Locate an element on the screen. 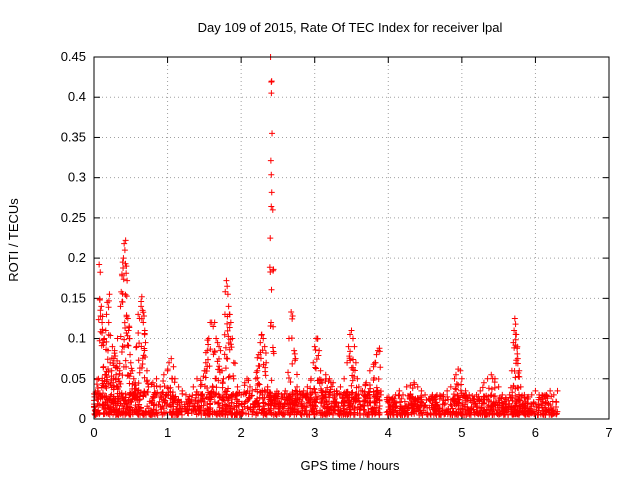 This screenshot has height=480, width=640. x-tick-label: 5 is located at coordinates (461, 432).